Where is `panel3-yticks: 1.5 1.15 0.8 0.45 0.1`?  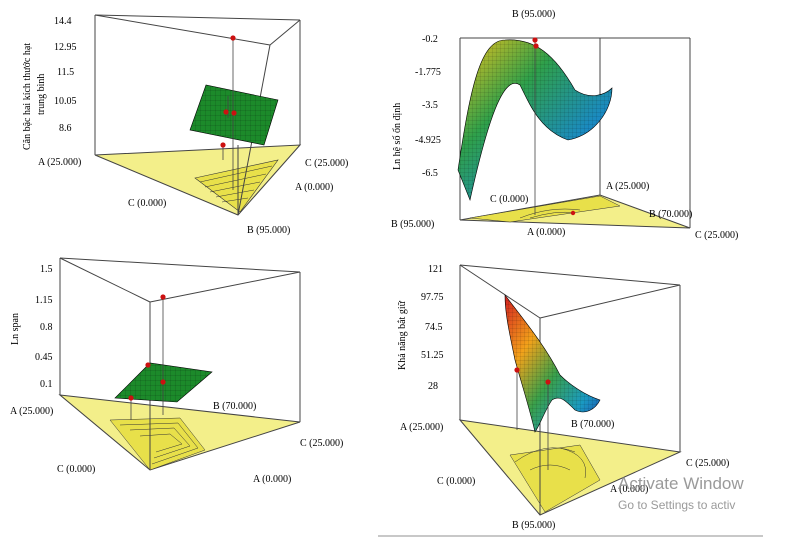 panel3-yticks: 1.5 1.15 0.8 0.45 0.1 is located at coordinates (44, 327).